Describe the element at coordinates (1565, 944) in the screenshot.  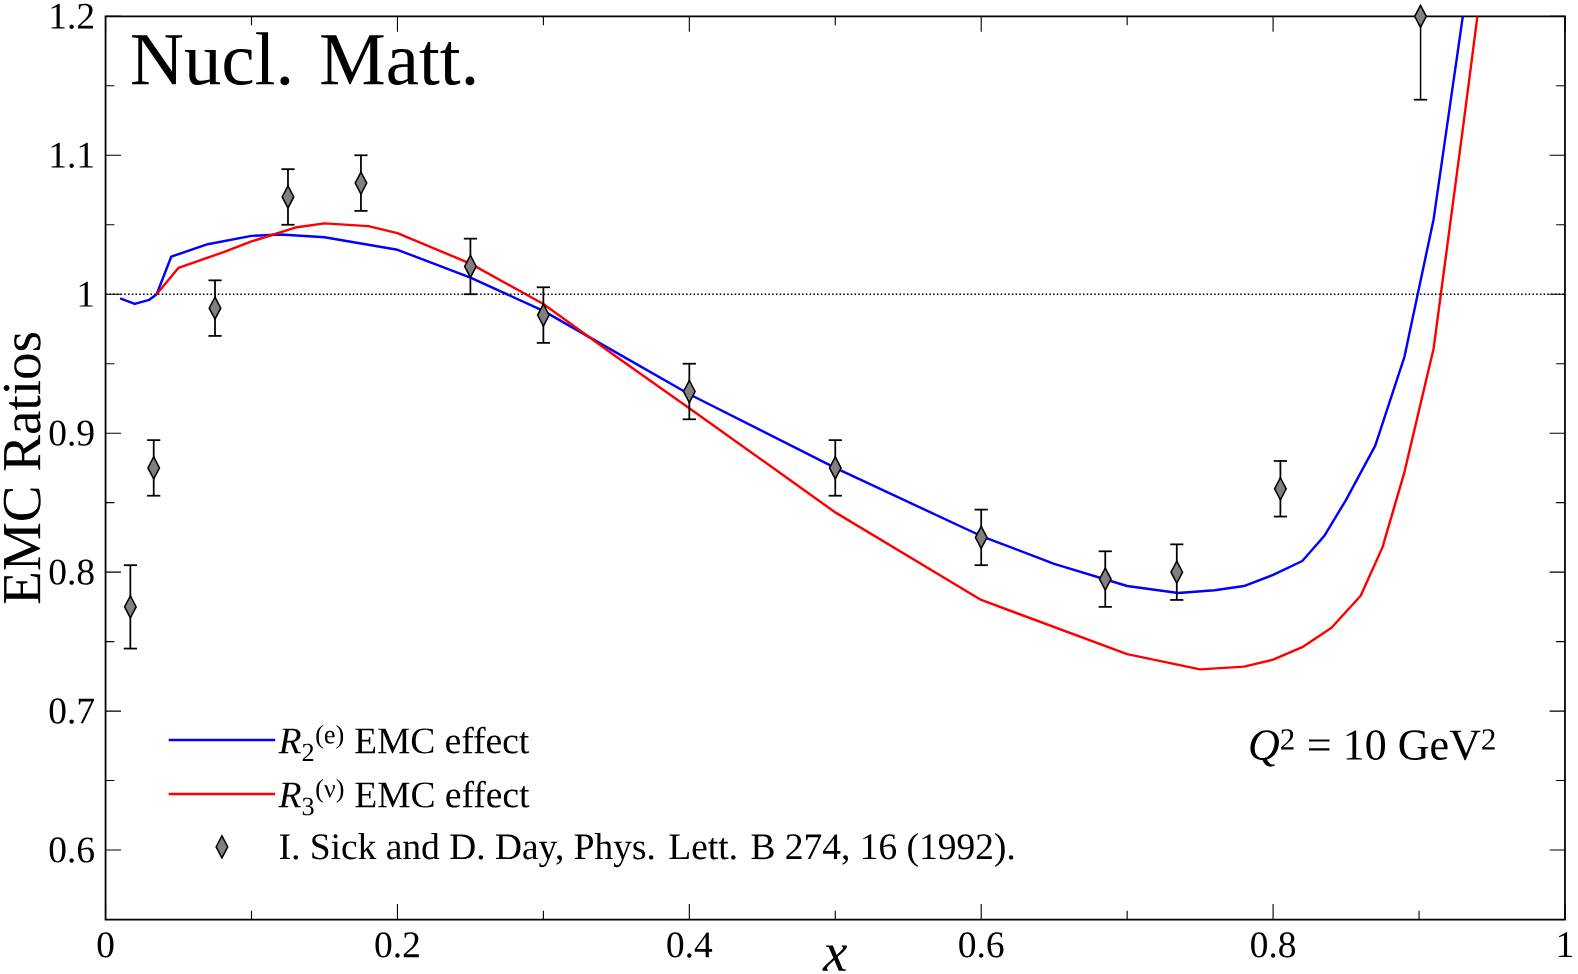
I see `x-tick-label: 1` at that location.